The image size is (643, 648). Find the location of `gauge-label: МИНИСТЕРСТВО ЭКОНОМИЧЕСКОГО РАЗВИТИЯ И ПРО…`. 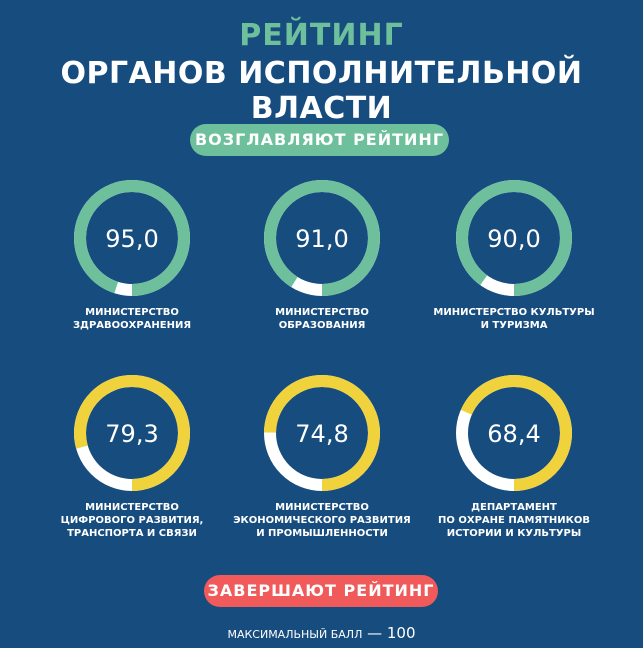

gauge-label: МИНИСТЕРСТВО ЭКОНОМИЧЕСКОГО РАЗВИТИЯ И ПРО… is located at coordinates (322, 520).